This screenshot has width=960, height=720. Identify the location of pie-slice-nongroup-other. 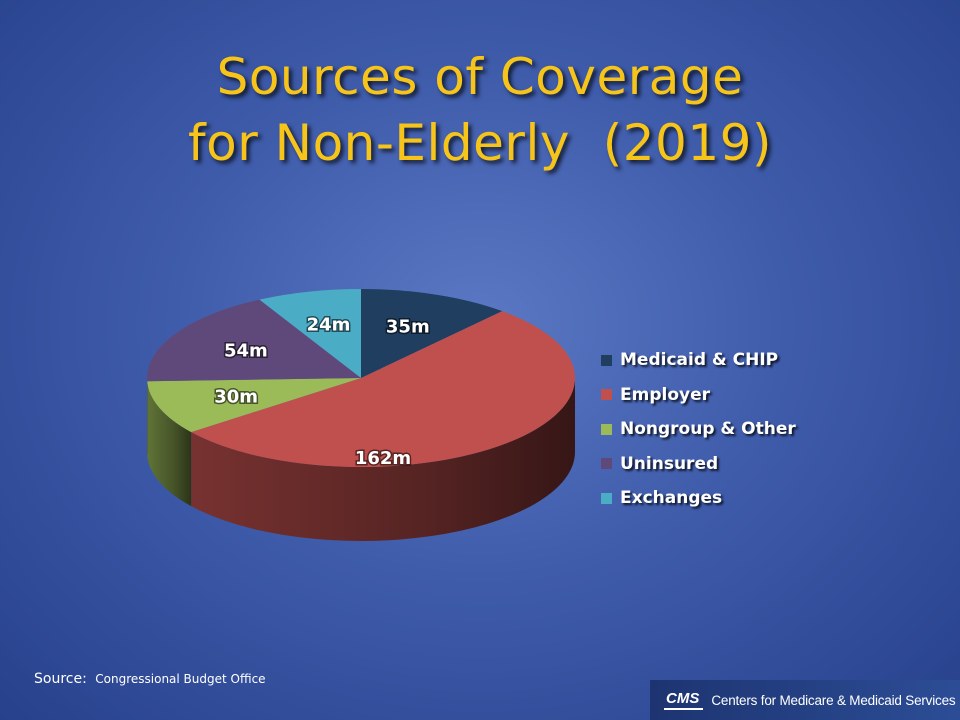
(254, 405).